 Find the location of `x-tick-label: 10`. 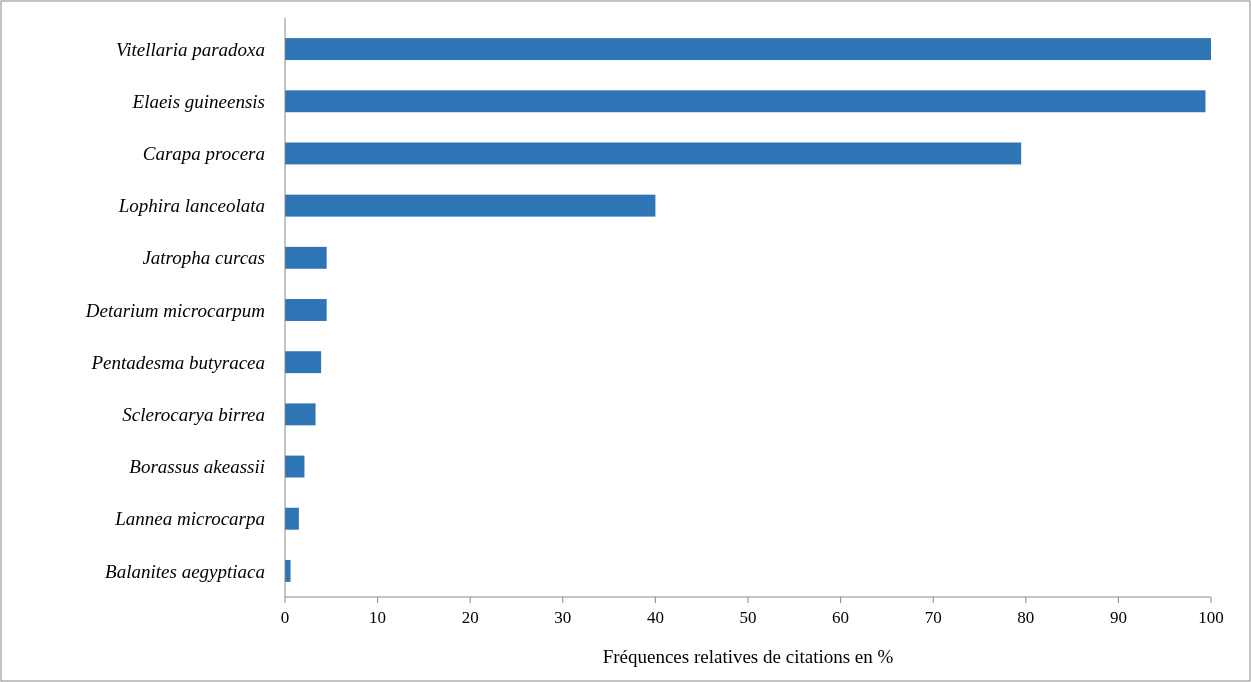

x-tick-label: 10 is located at coordinates (378, 617).